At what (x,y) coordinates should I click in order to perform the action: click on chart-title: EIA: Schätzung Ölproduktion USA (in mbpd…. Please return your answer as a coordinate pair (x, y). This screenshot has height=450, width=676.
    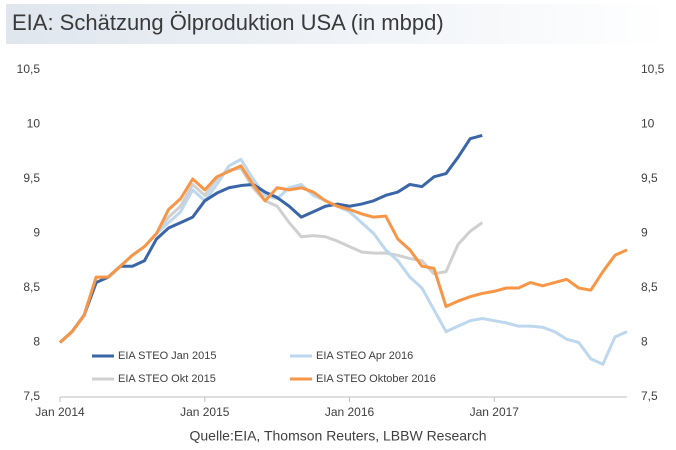
    Looking at the image, I should click on (228, 22).